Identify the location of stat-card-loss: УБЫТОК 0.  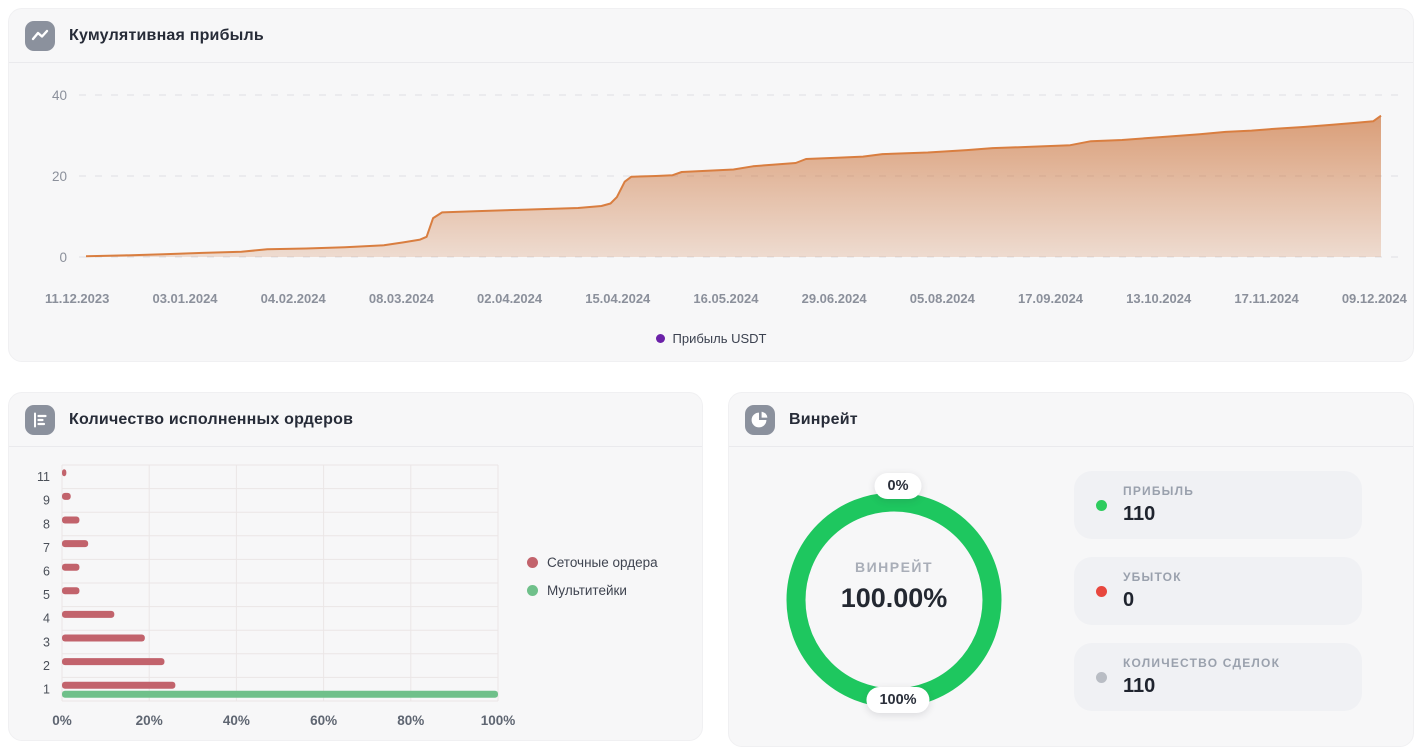
(1218, 591).